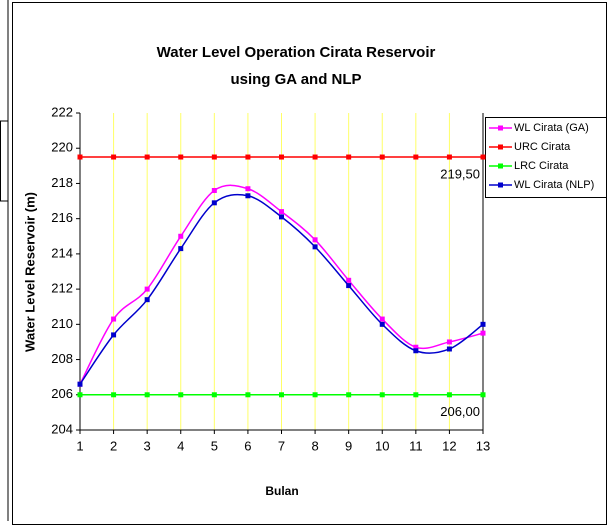  Describe the element at coordinates (542, 147) in the screenshot. I see `legend-label: URC Cirata` at that location.